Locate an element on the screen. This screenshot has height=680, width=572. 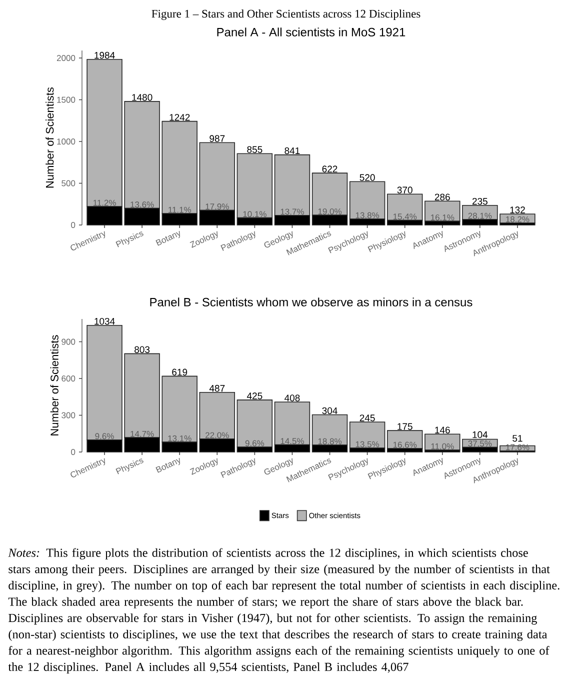
total-label: 855 is located at coordinates (254, 149).